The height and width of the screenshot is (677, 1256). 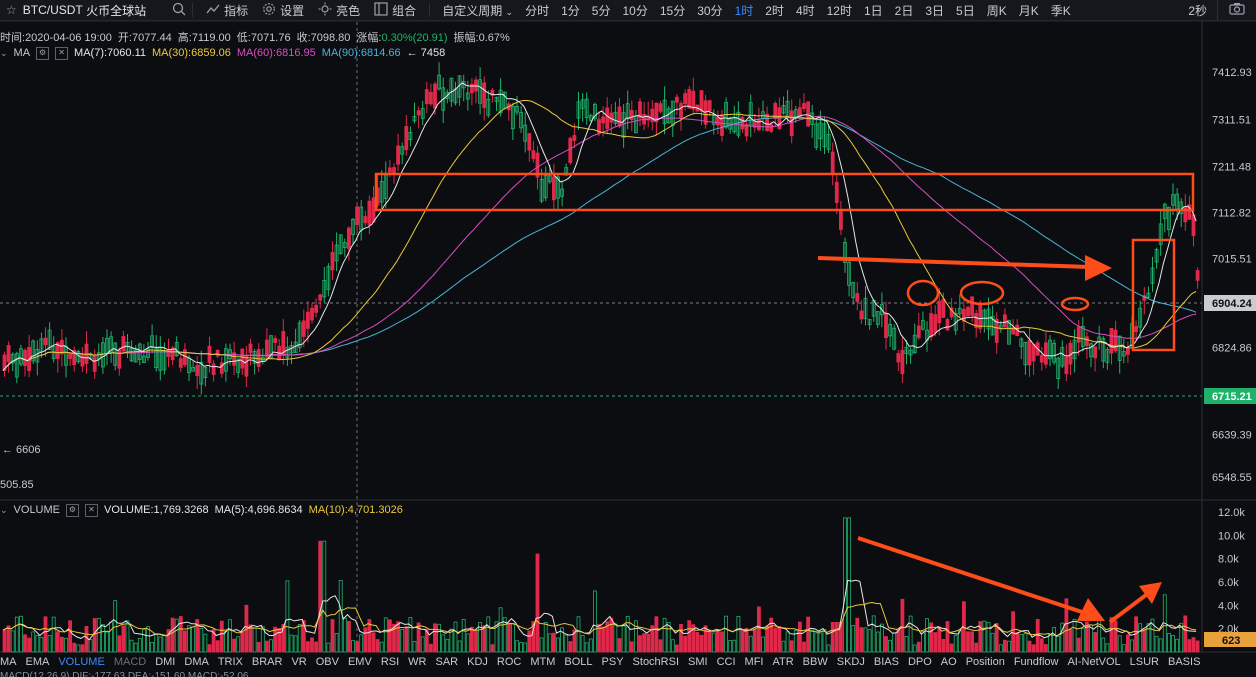 I want to click on period-tab: 12时, so click(x=839, y=10).